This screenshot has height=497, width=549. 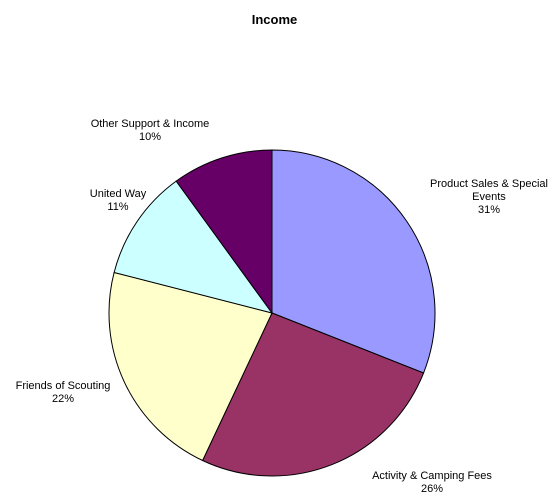 What do you see at coordinates (118, 207) in the screenshot?
I see `value-label: 11%` at bounding box center [118, 207].